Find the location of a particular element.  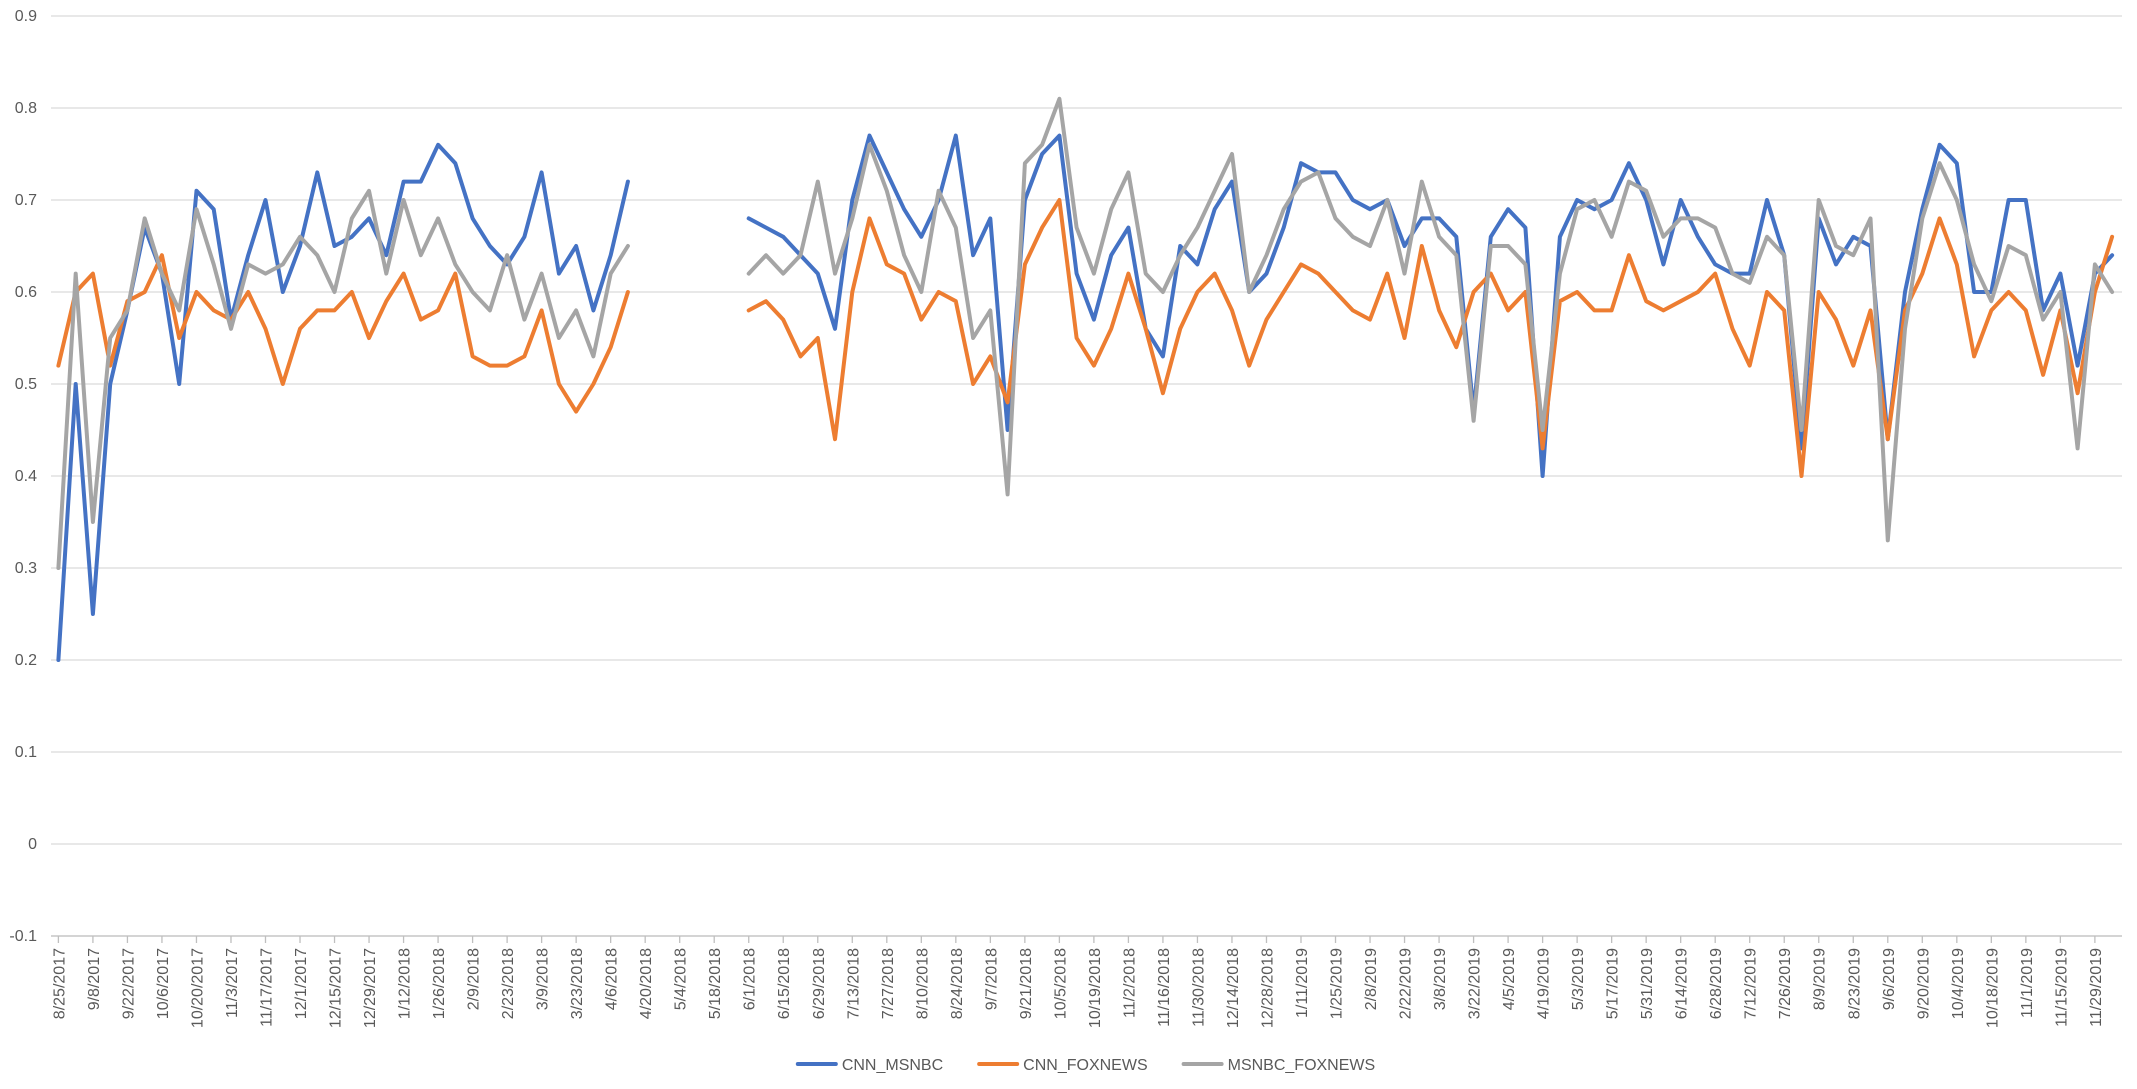

x-tick-label: 2/23/2018 is located at coordinates (508, 983).